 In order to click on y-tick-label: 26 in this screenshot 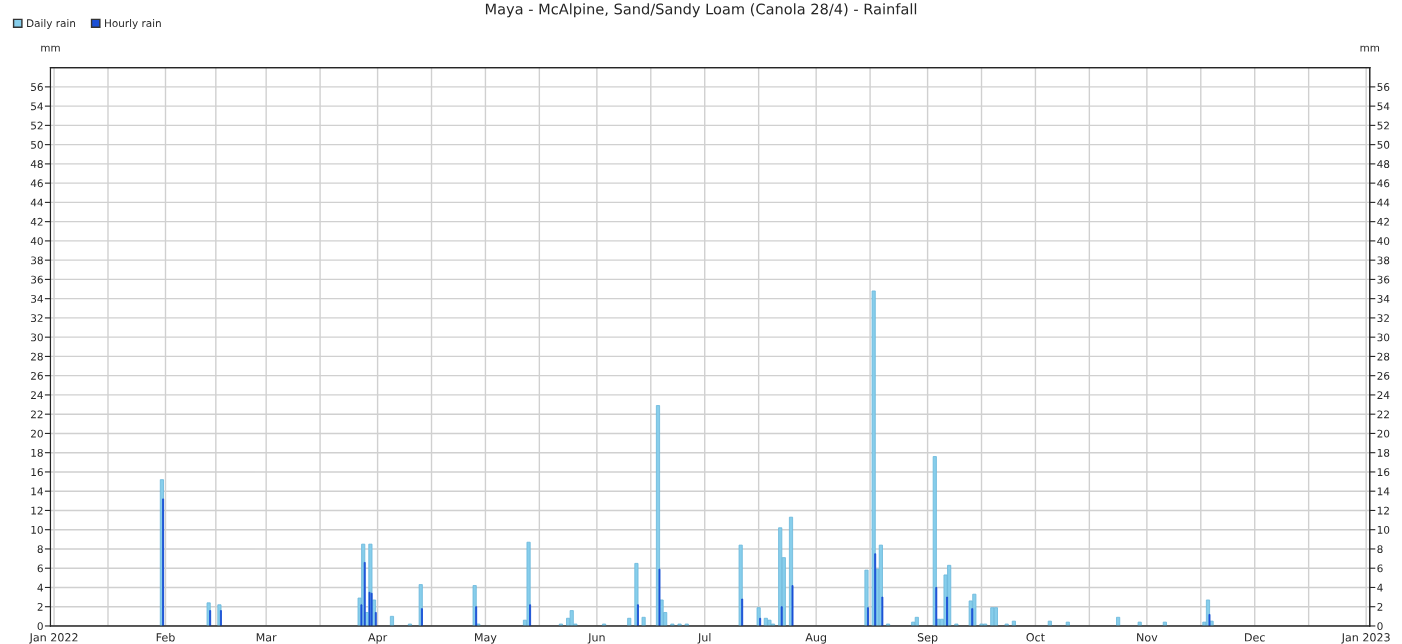, I will do `click(37, 375)`.